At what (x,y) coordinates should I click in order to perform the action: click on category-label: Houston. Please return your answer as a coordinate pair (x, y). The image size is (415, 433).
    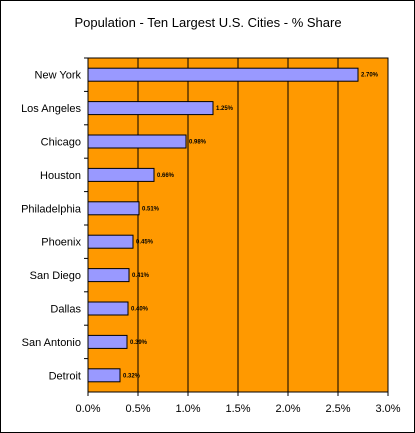
    Looking at the image, I should click on (60, 176).